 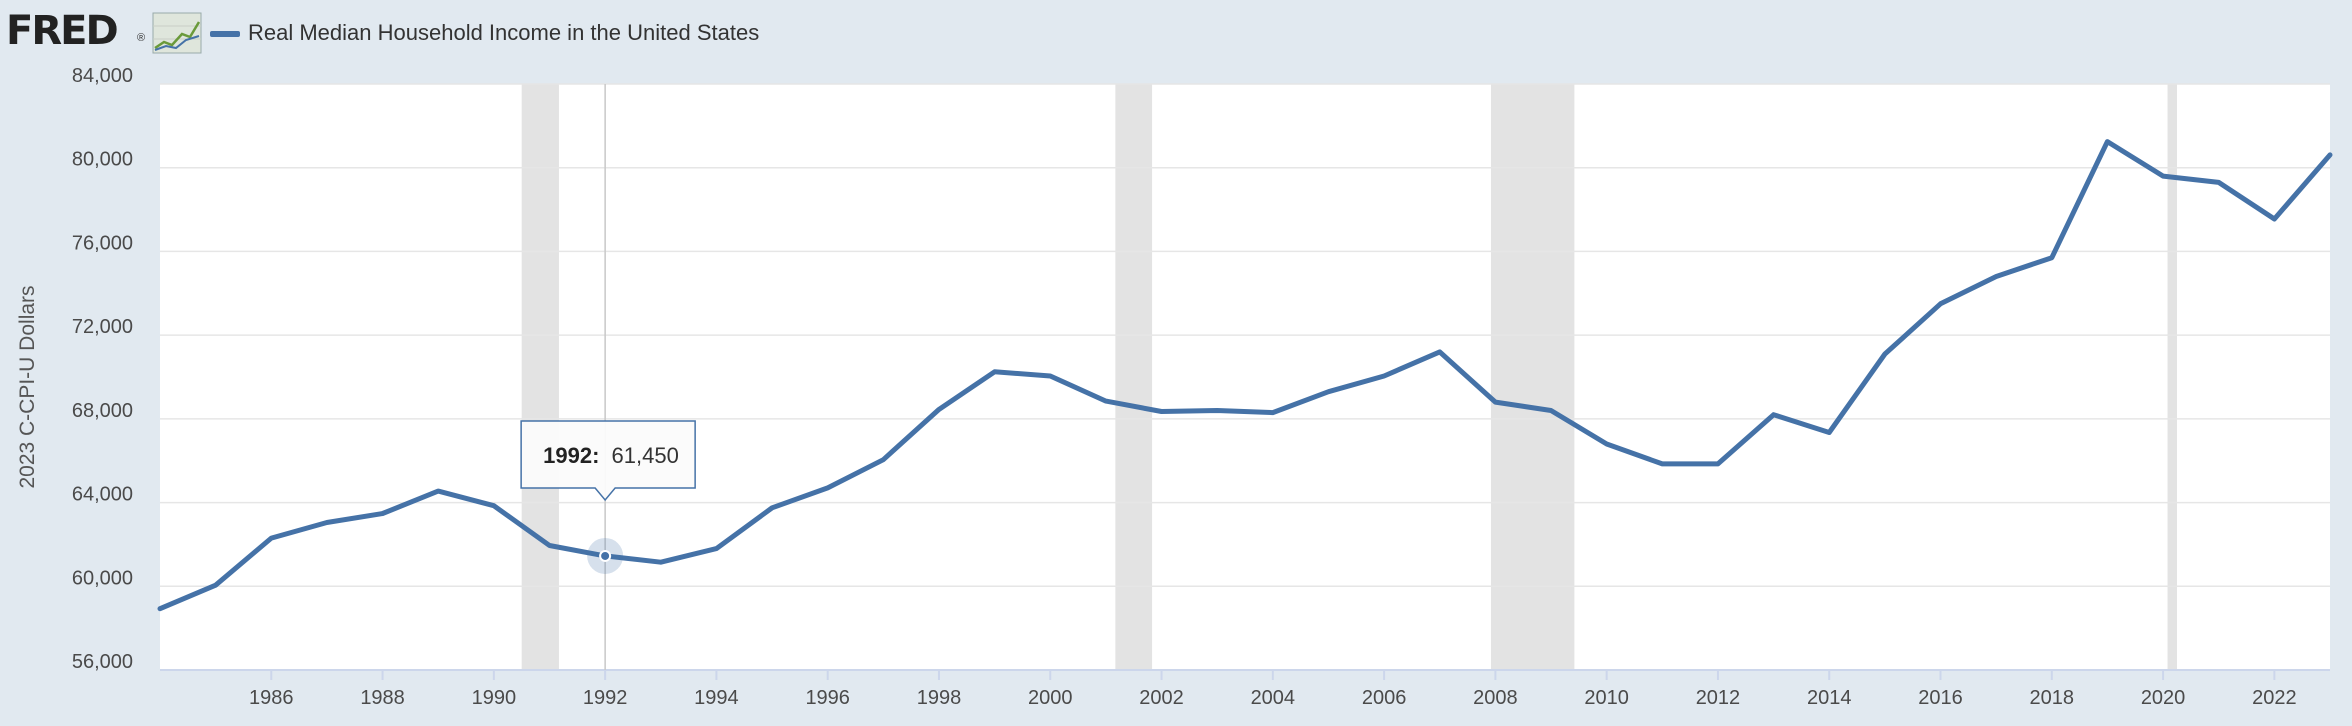 What do you see at coordinates (177, 33) in the screenshot?
I see `fred-chart-icon` at bounding box center [177, 33].